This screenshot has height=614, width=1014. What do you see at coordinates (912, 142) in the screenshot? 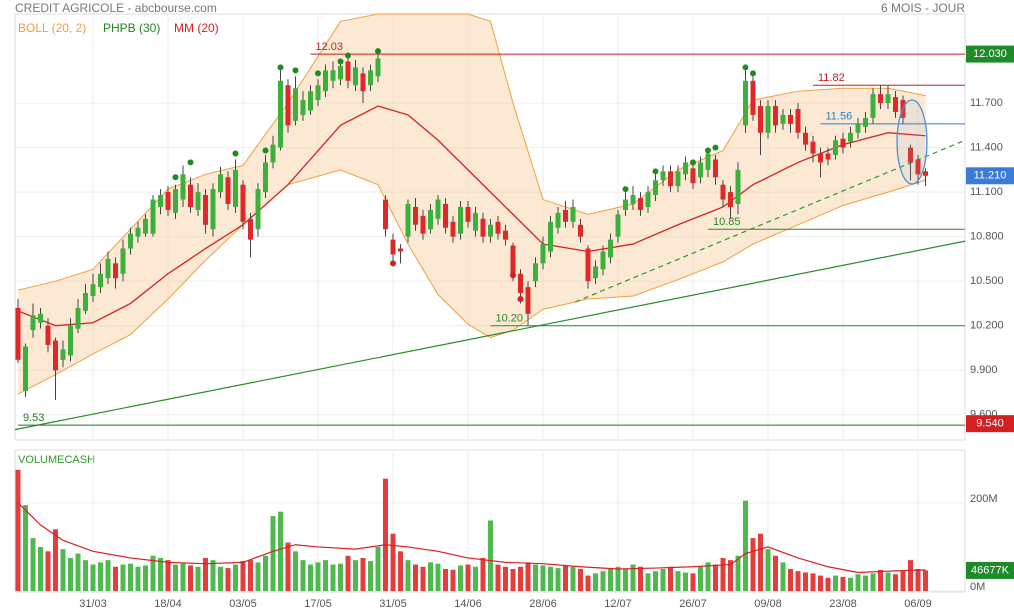
I see `annotation-ellipse` at bounding box center [912, 142].